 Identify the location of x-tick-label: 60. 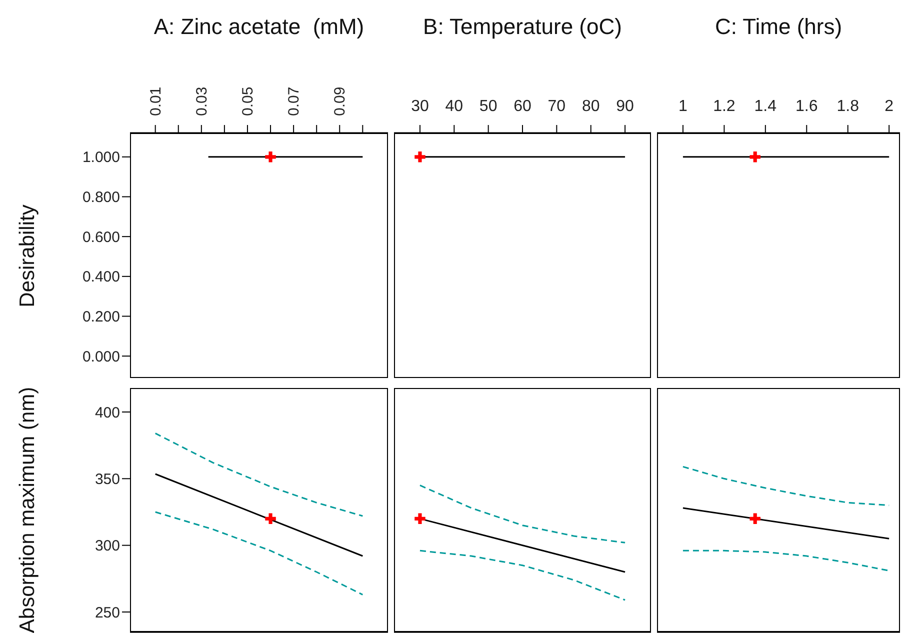
(523, 106).